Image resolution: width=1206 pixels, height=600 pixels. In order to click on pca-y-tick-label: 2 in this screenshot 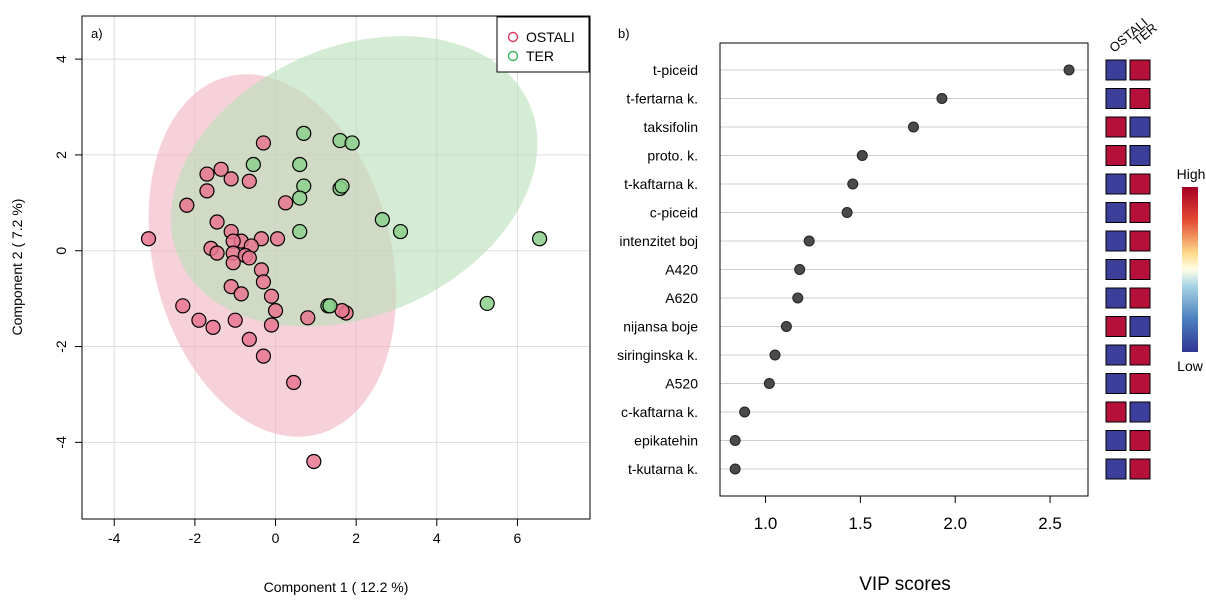, I will do `click(61, 155)`.